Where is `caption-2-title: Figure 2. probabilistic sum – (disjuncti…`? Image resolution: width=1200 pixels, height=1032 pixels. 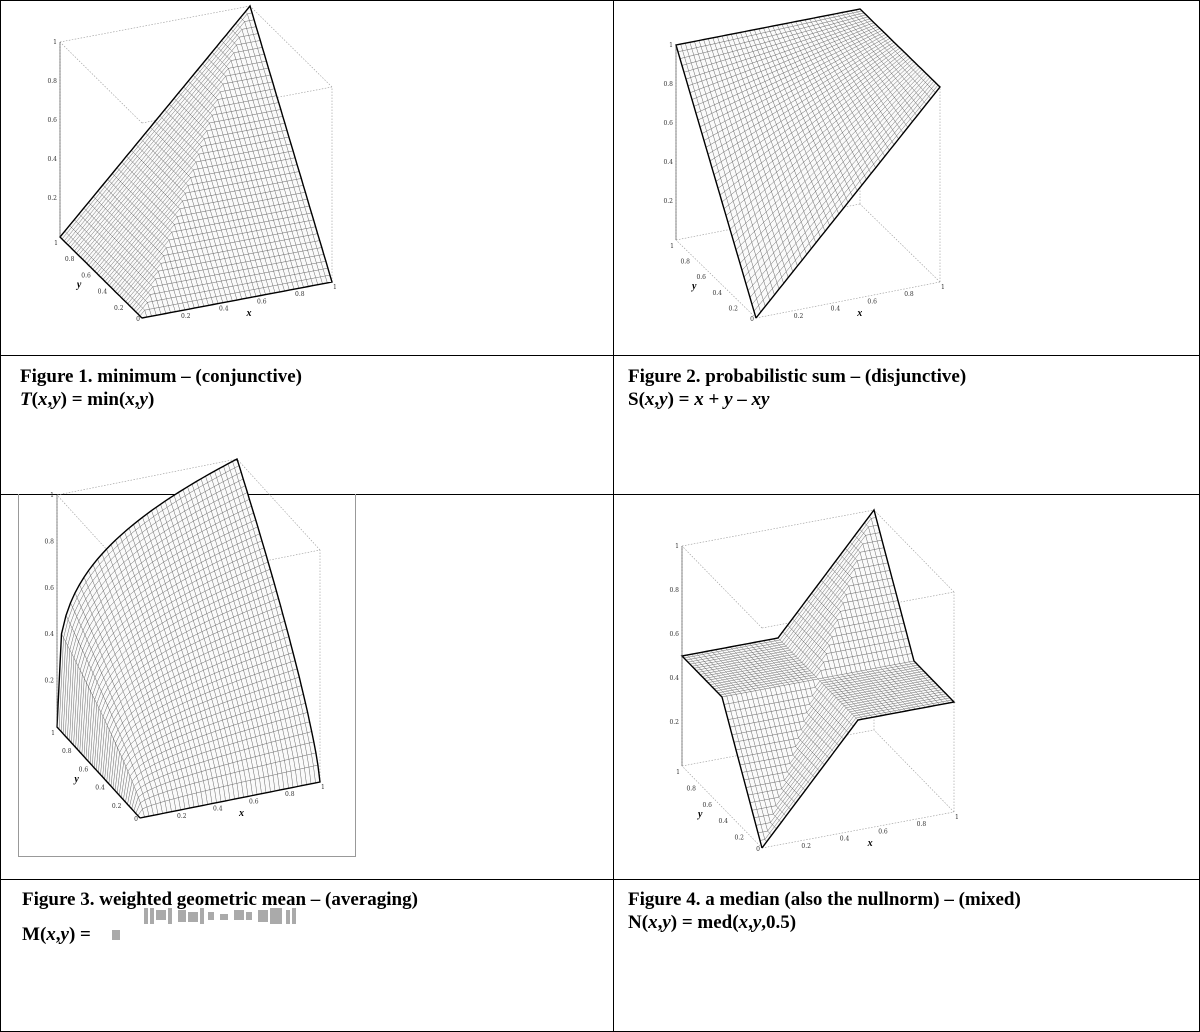
caption-2-title: Figure 2. probabilistic sum – (disjuncti… is located at coordinates (797, 376).